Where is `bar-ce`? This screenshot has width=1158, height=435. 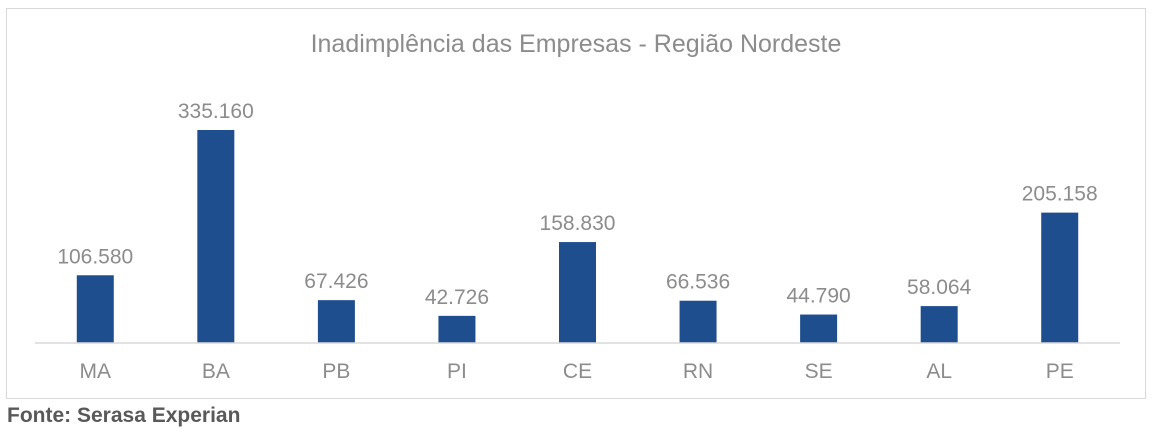
bar-ce is located at coordinates (577, 292).